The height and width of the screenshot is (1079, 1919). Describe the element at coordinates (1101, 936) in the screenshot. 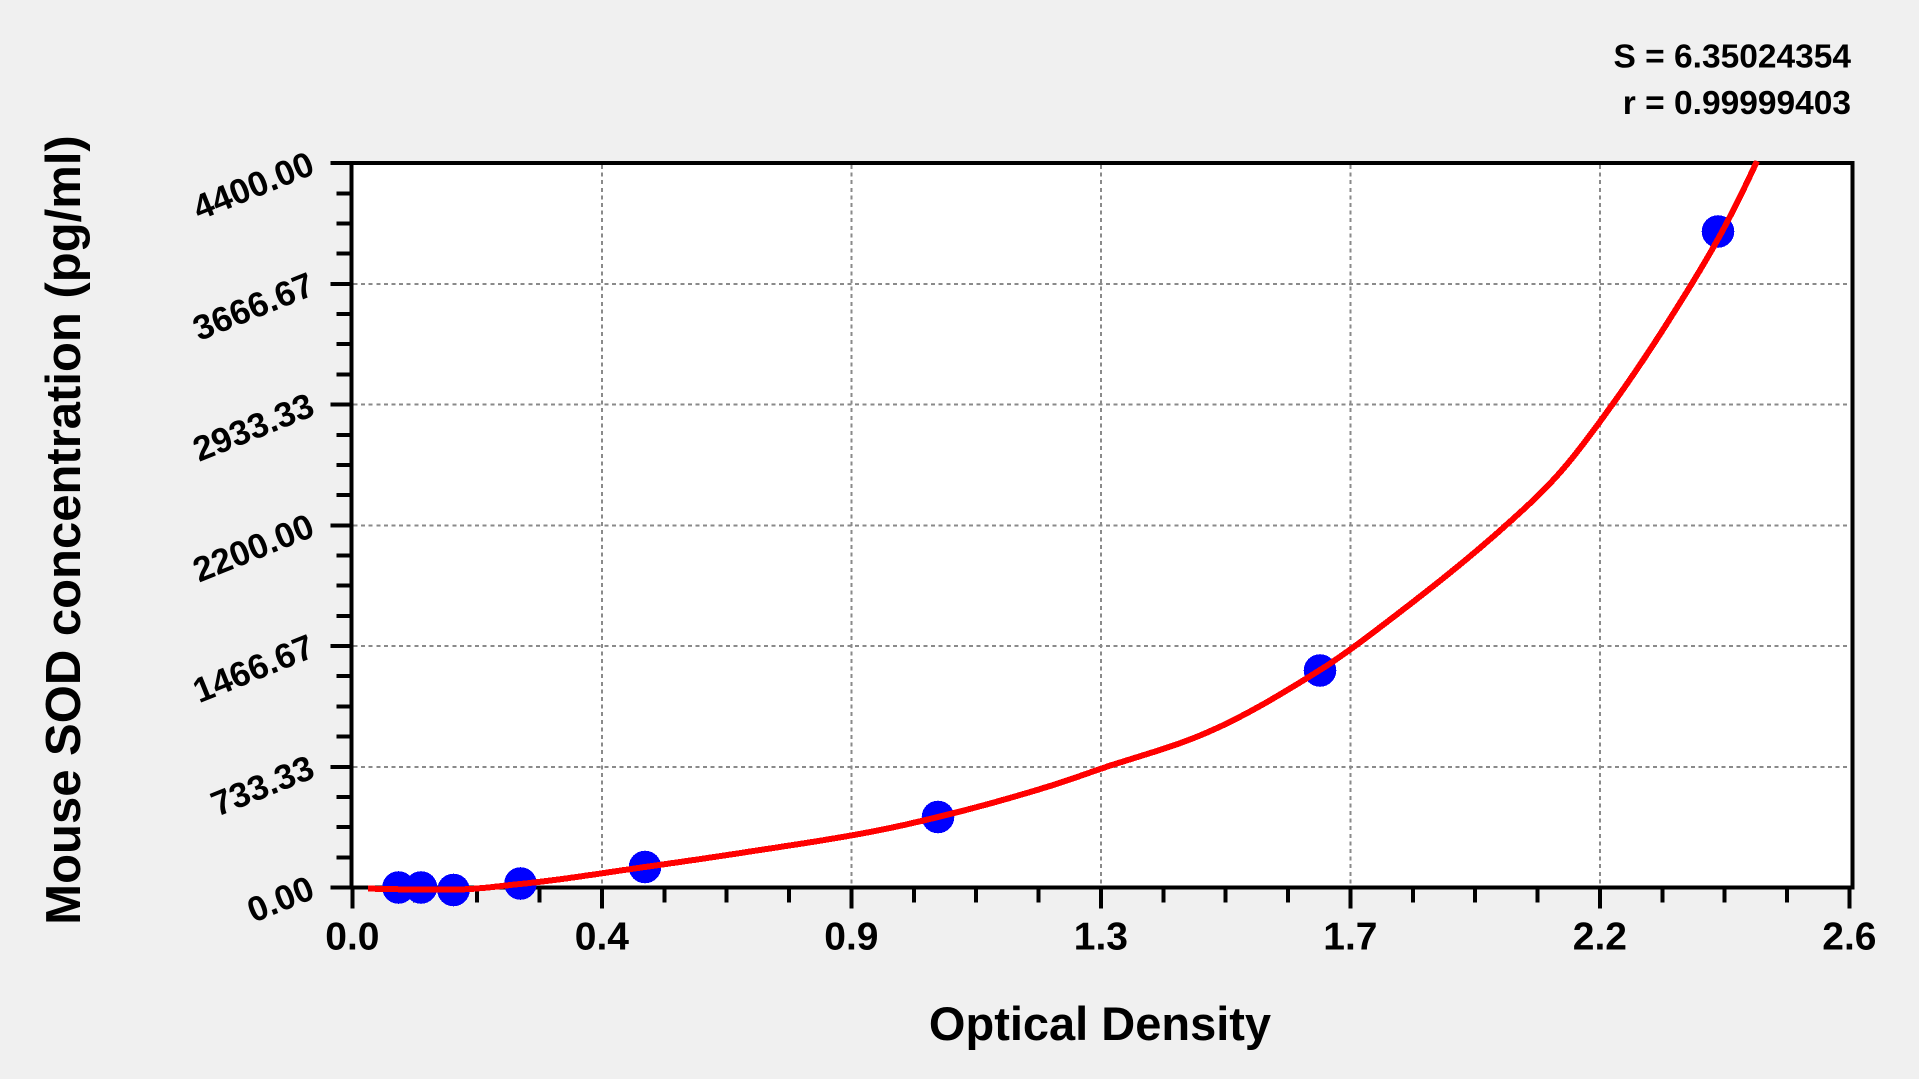

I see `svg-text: 1.3` at that location.